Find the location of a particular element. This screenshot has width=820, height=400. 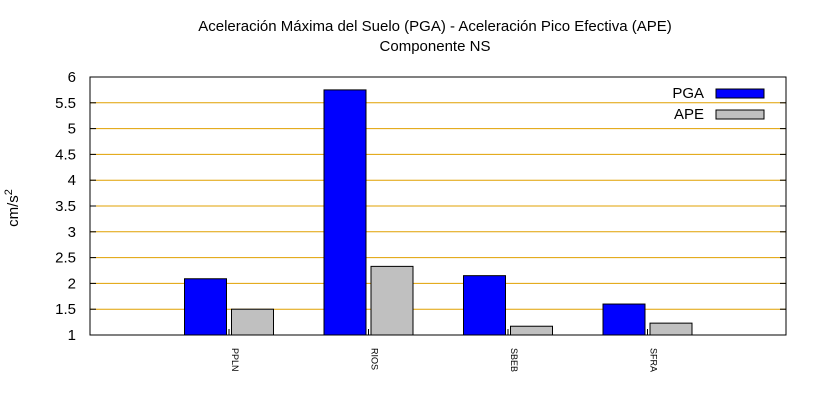

svg-text: cm/s2 is located at coordinates (12, 208).